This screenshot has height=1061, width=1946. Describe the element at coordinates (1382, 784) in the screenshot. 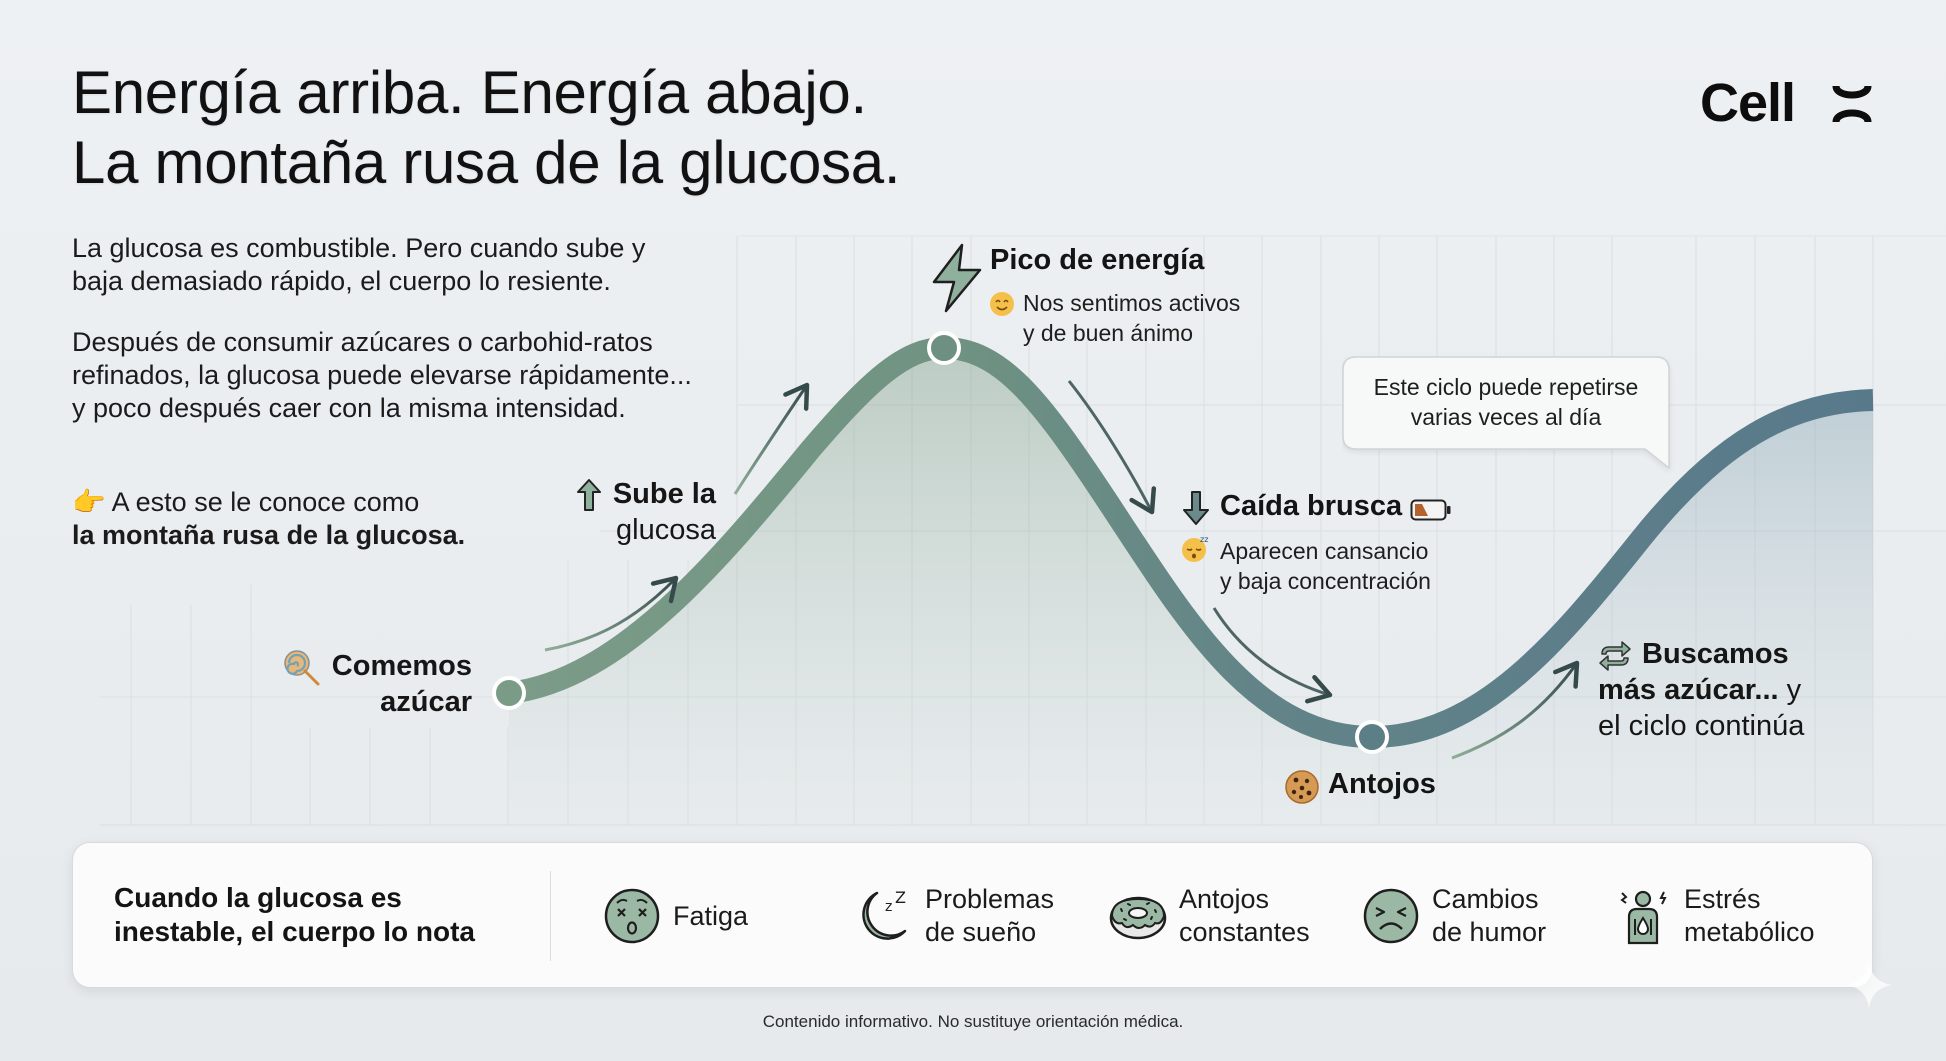

I see `stage-antojos-title: Antojos` at that location.